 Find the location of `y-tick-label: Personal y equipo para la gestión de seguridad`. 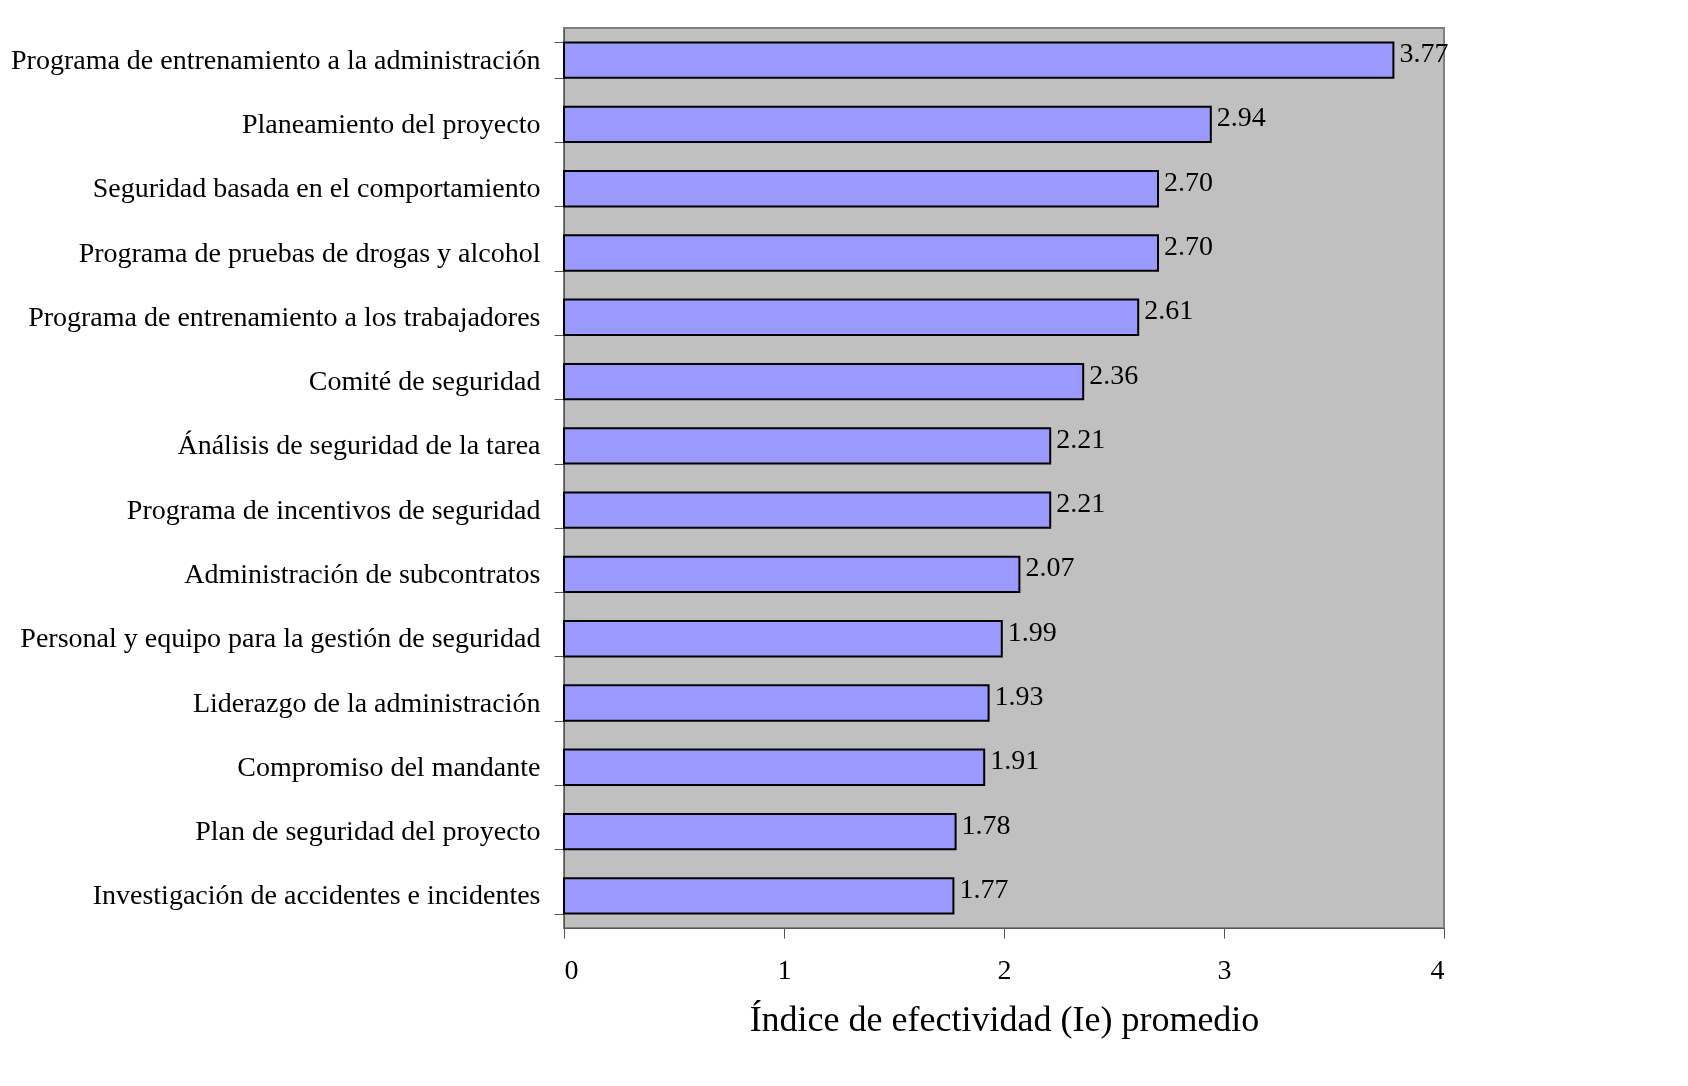

y-tick-label: Personal y equipo para la gestión de seguridad is located at coordinates (280, 638).